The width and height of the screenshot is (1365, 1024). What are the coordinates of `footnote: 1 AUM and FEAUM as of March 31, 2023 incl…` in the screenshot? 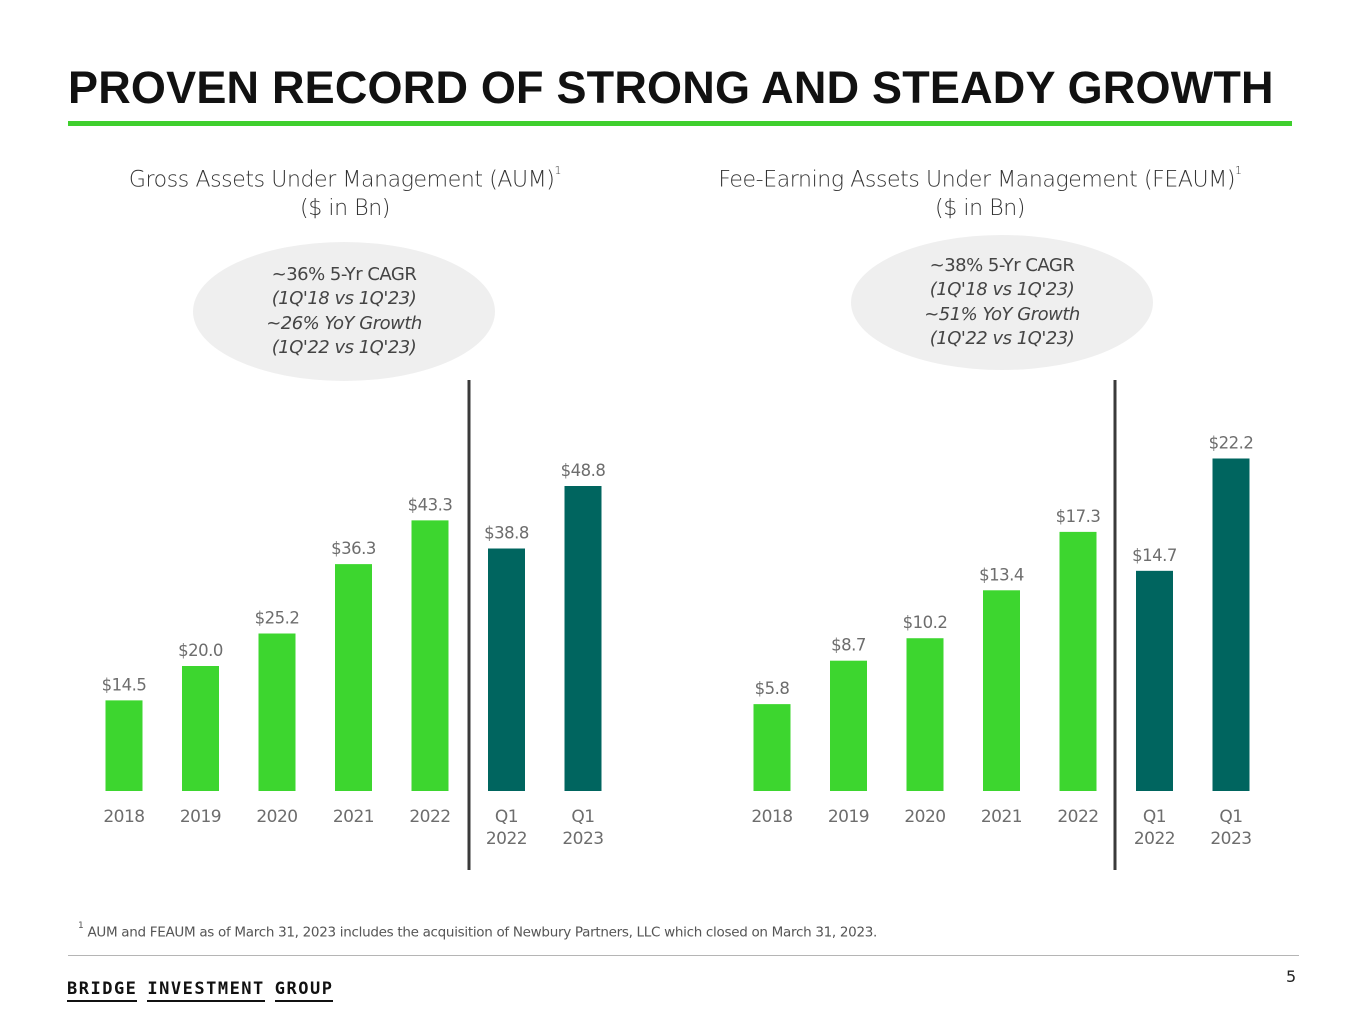 It's located at (478, 931).